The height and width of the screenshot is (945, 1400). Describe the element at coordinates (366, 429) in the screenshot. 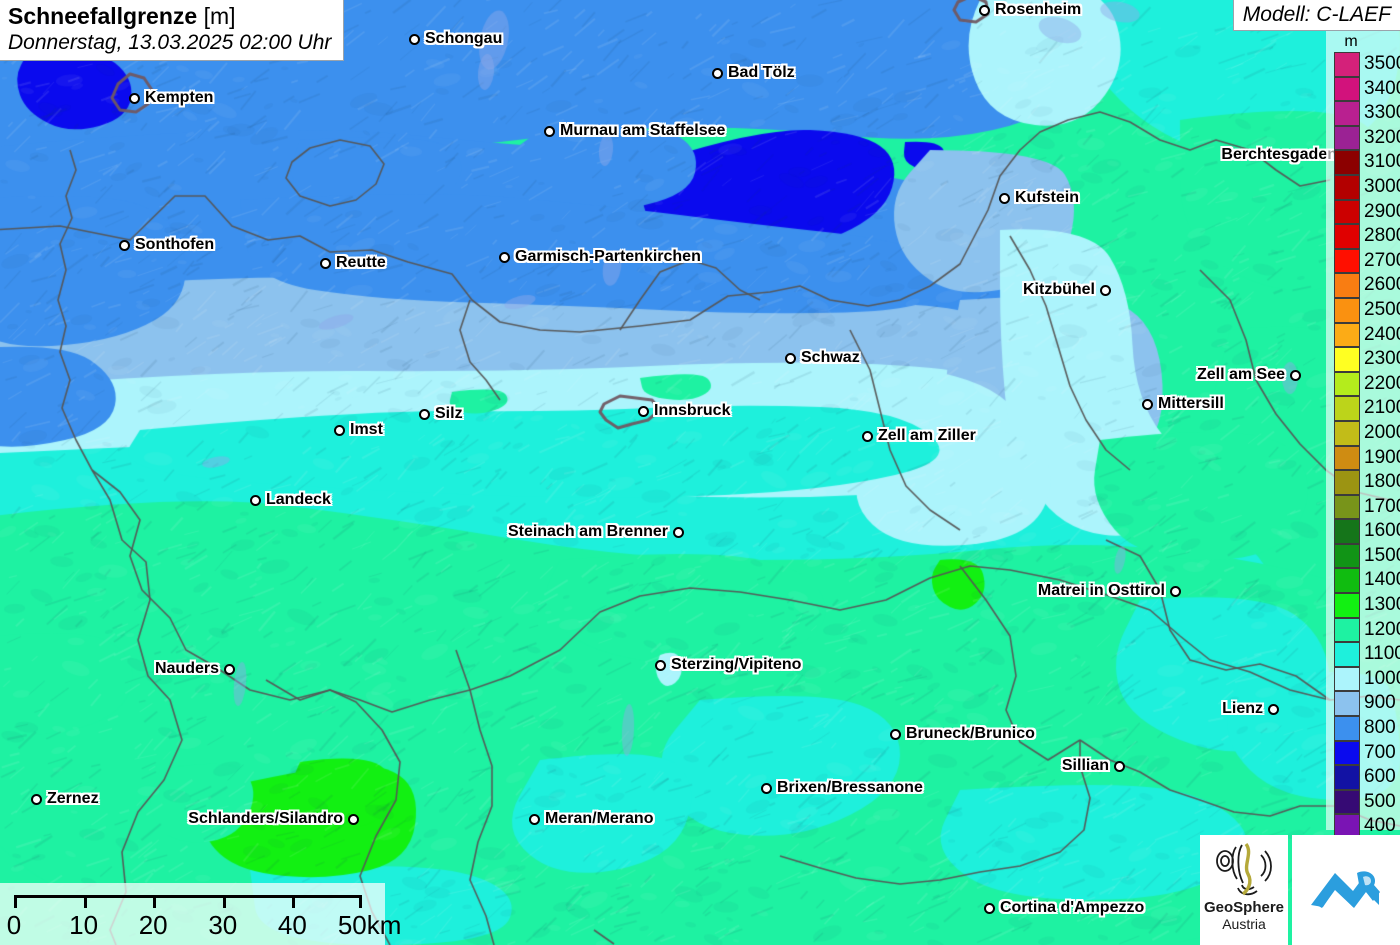

I see `city-name: Imst` at that location.